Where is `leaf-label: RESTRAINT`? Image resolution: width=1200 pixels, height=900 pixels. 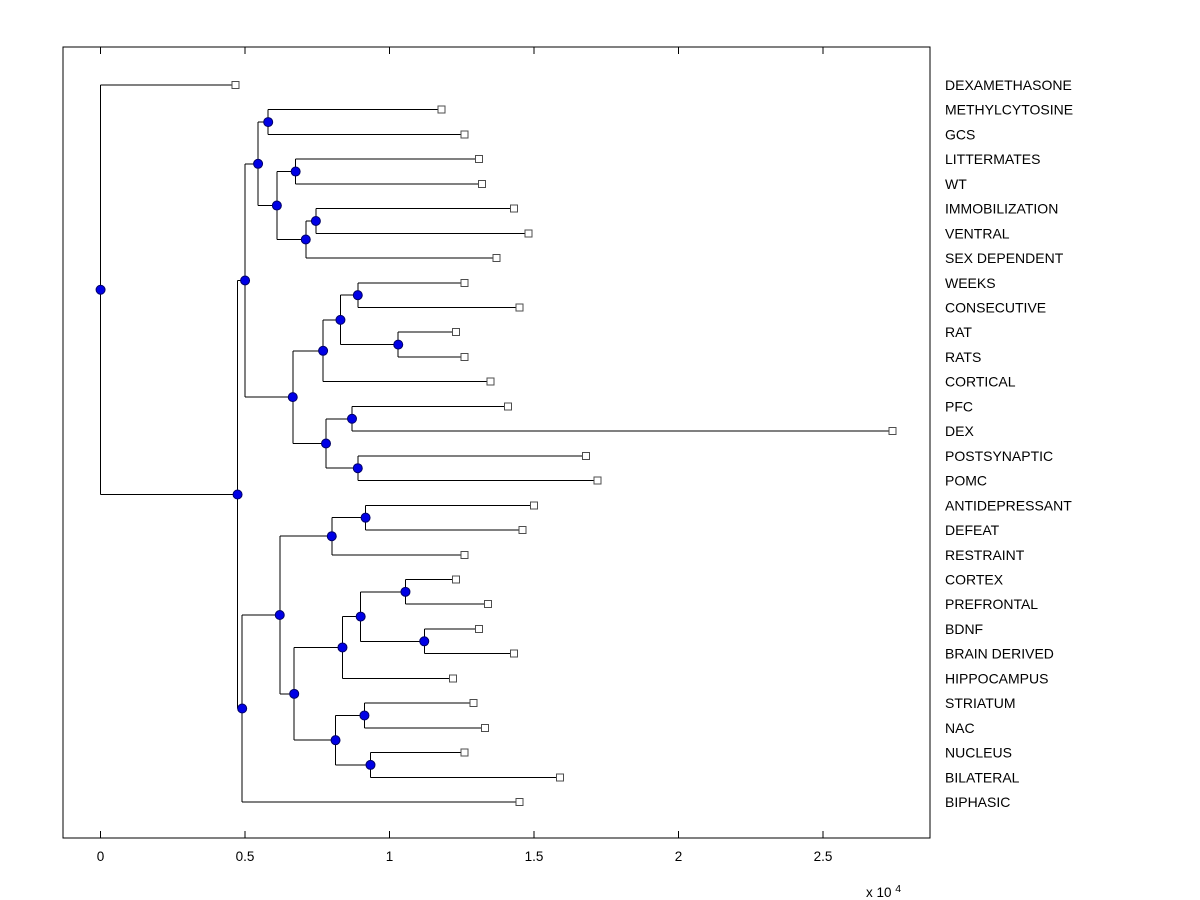
leaf-label: RESTRAINT is located at coordinates (985, 555).